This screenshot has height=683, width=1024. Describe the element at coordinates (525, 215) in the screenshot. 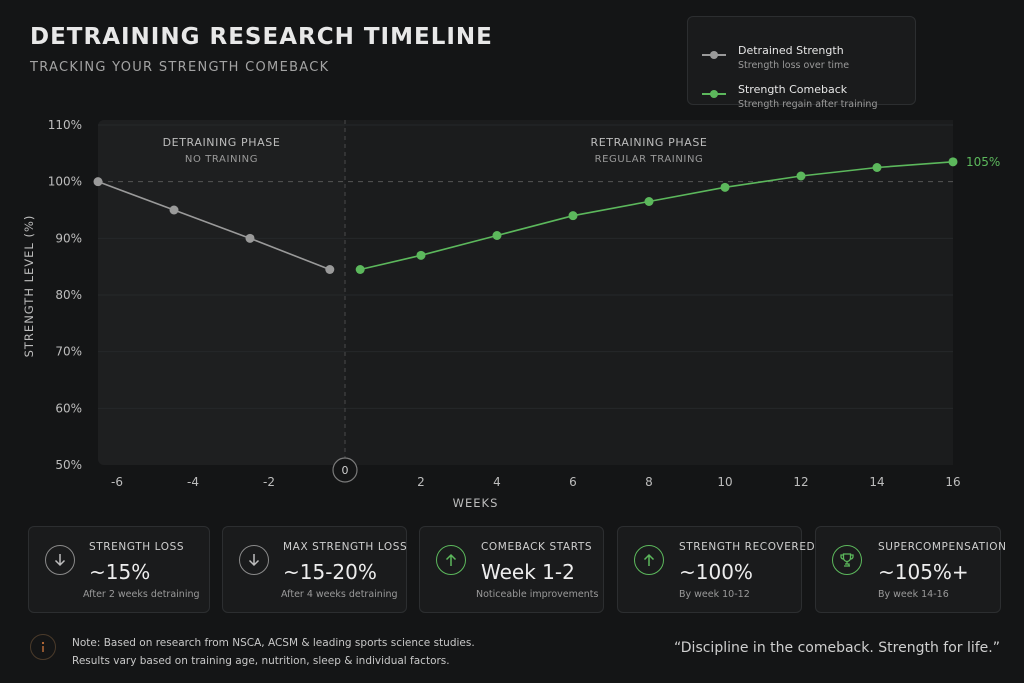

I see `series-layer` at that location.